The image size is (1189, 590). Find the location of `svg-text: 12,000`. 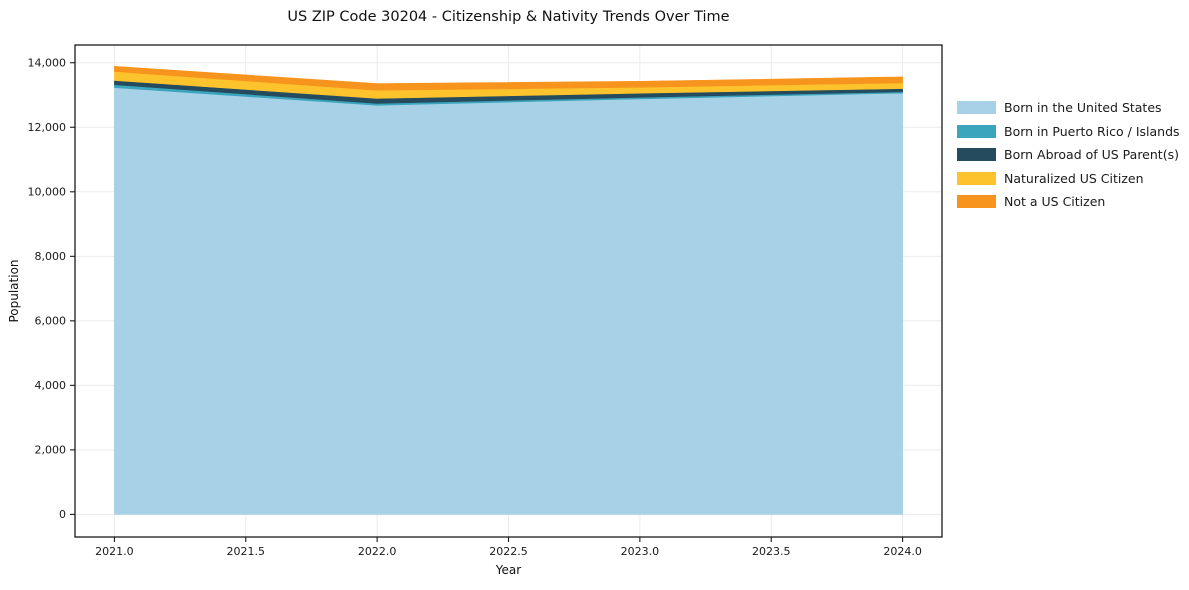

svg-text: 12,000 is located at coordinates (47, 127).